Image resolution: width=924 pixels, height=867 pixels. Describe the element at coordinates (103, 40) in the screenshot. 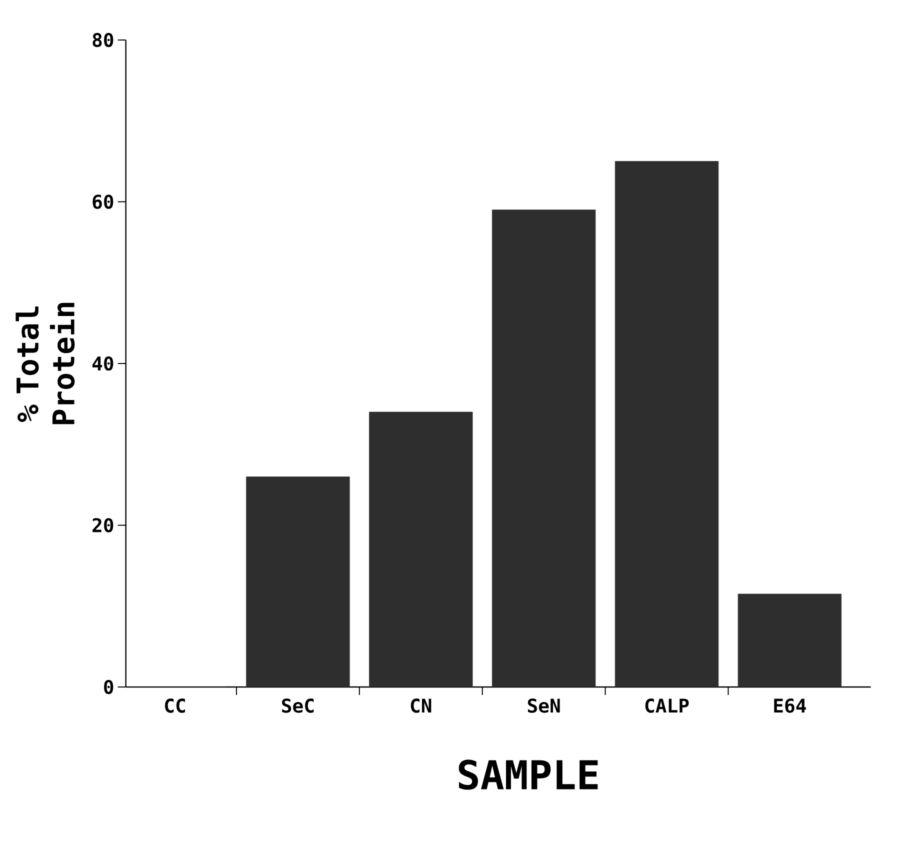

I see `y-tick-label: 80` at that location.